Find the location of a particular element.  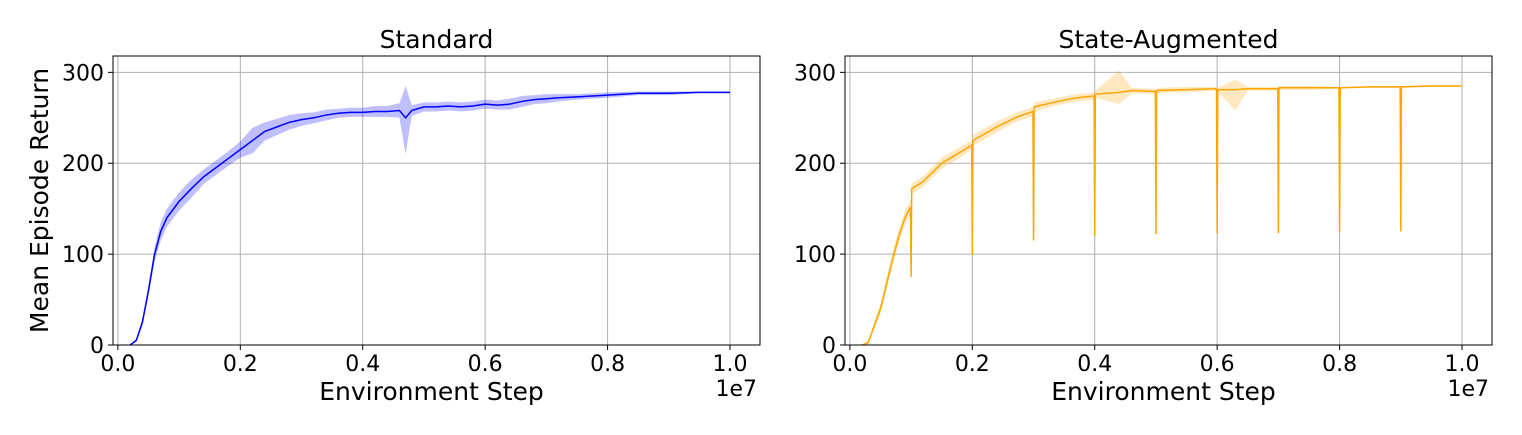

y-axis-label: Mean Episode Return is located at coordinates (39, 200).